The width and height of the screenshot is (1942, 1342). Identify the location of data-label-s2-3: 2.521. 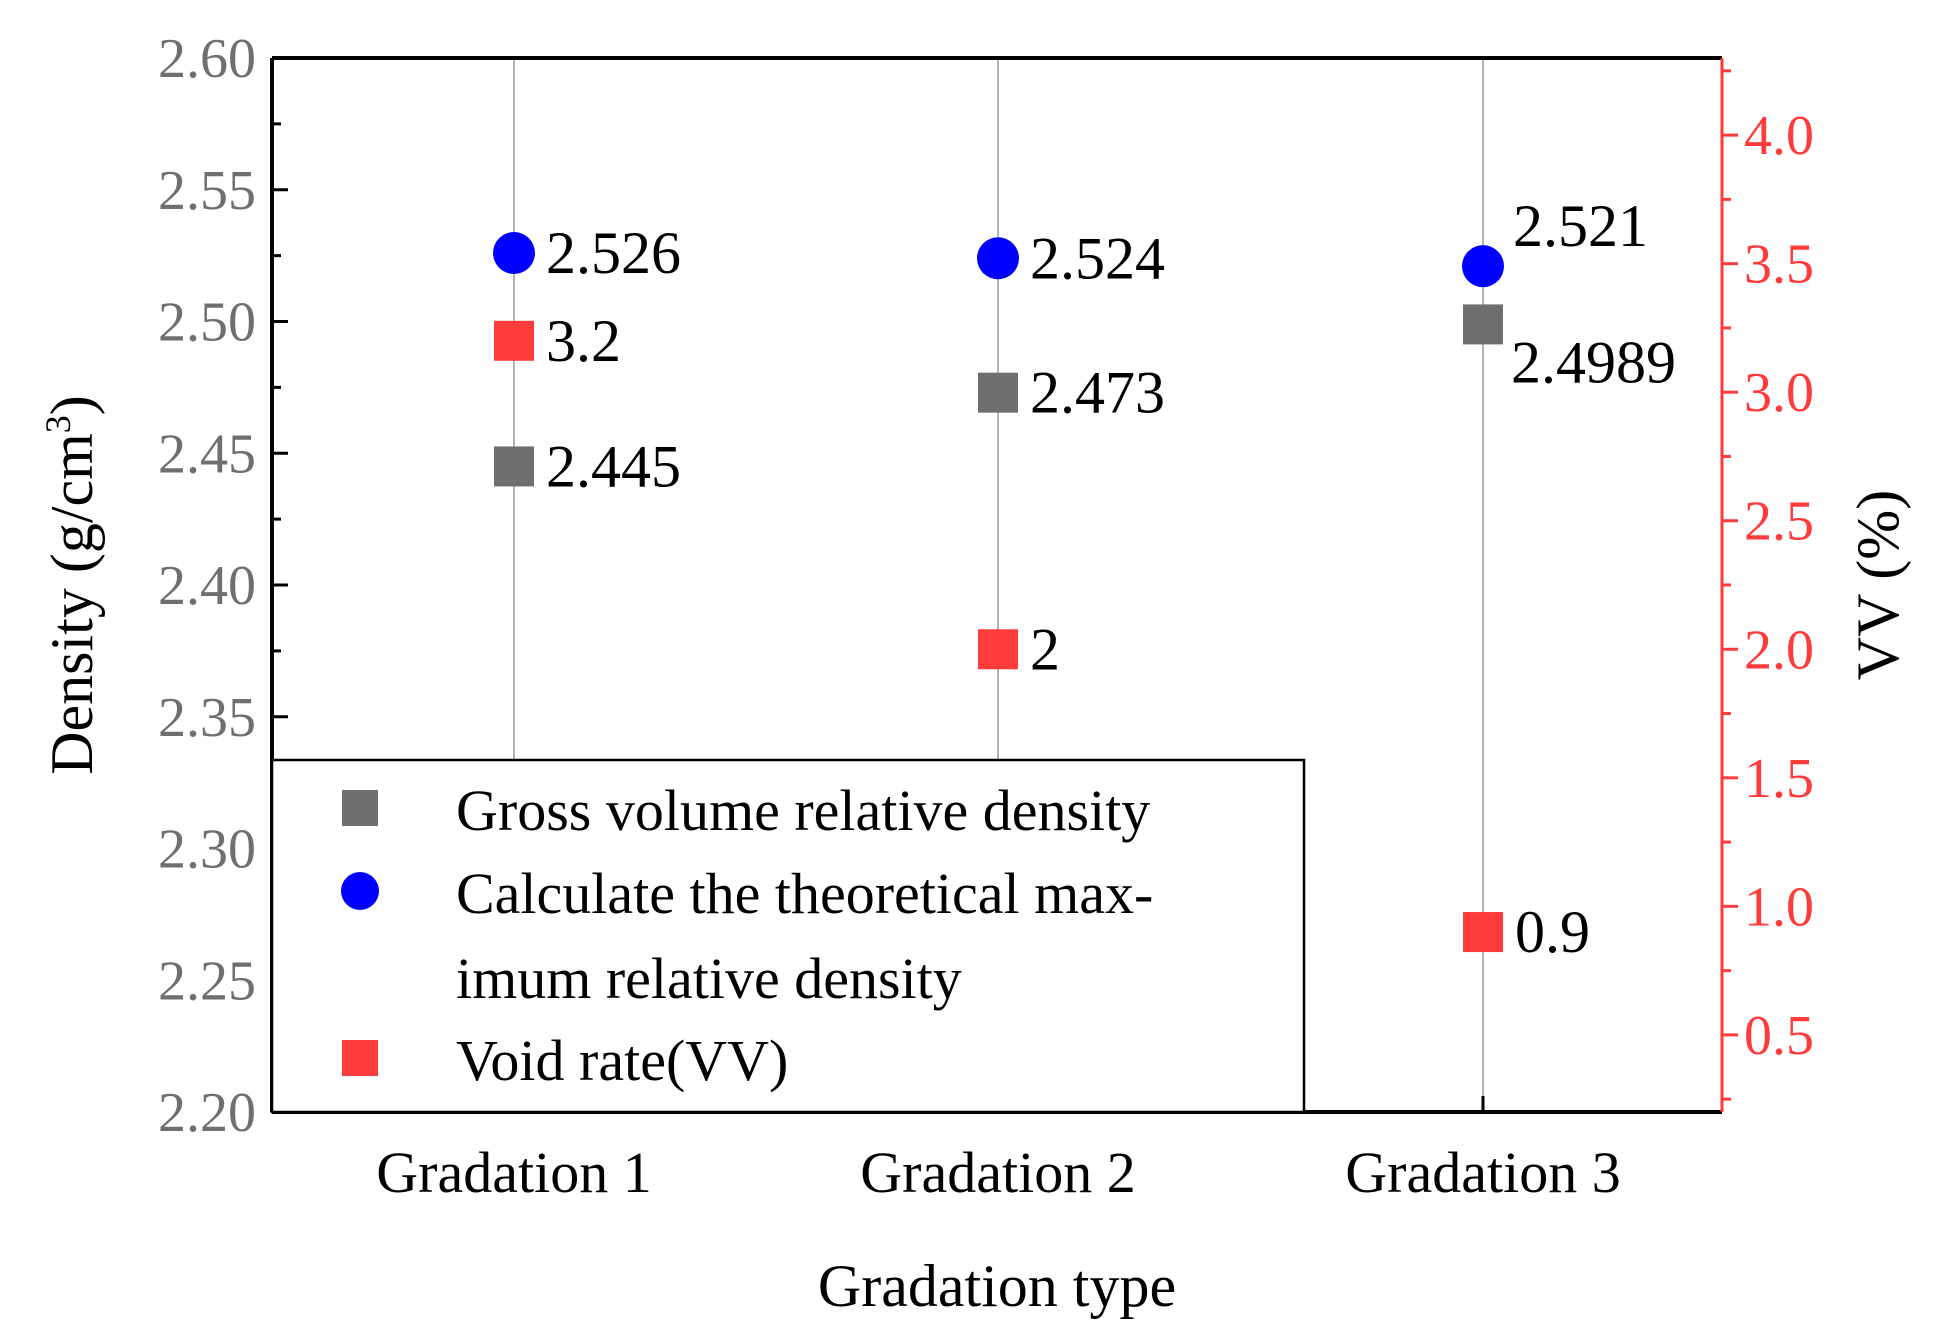
(1580, 226).